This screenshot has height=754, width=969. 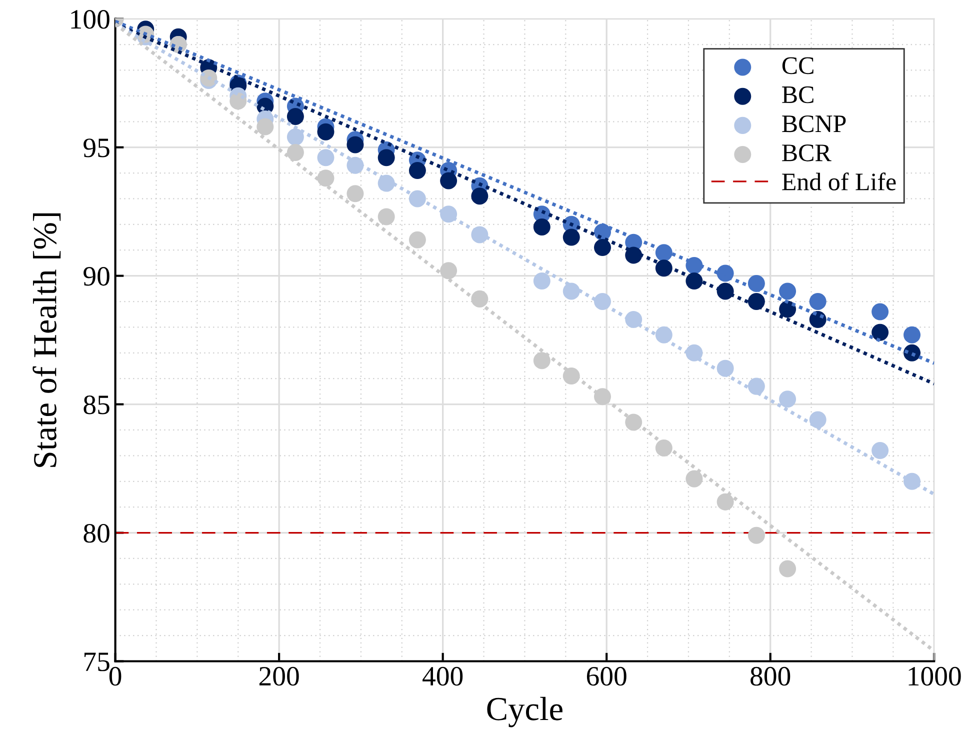 What do you see at coordinates (115, 676) in the screenshot?
I see `x-tick-label: 0` at bounding box center [115, 676].